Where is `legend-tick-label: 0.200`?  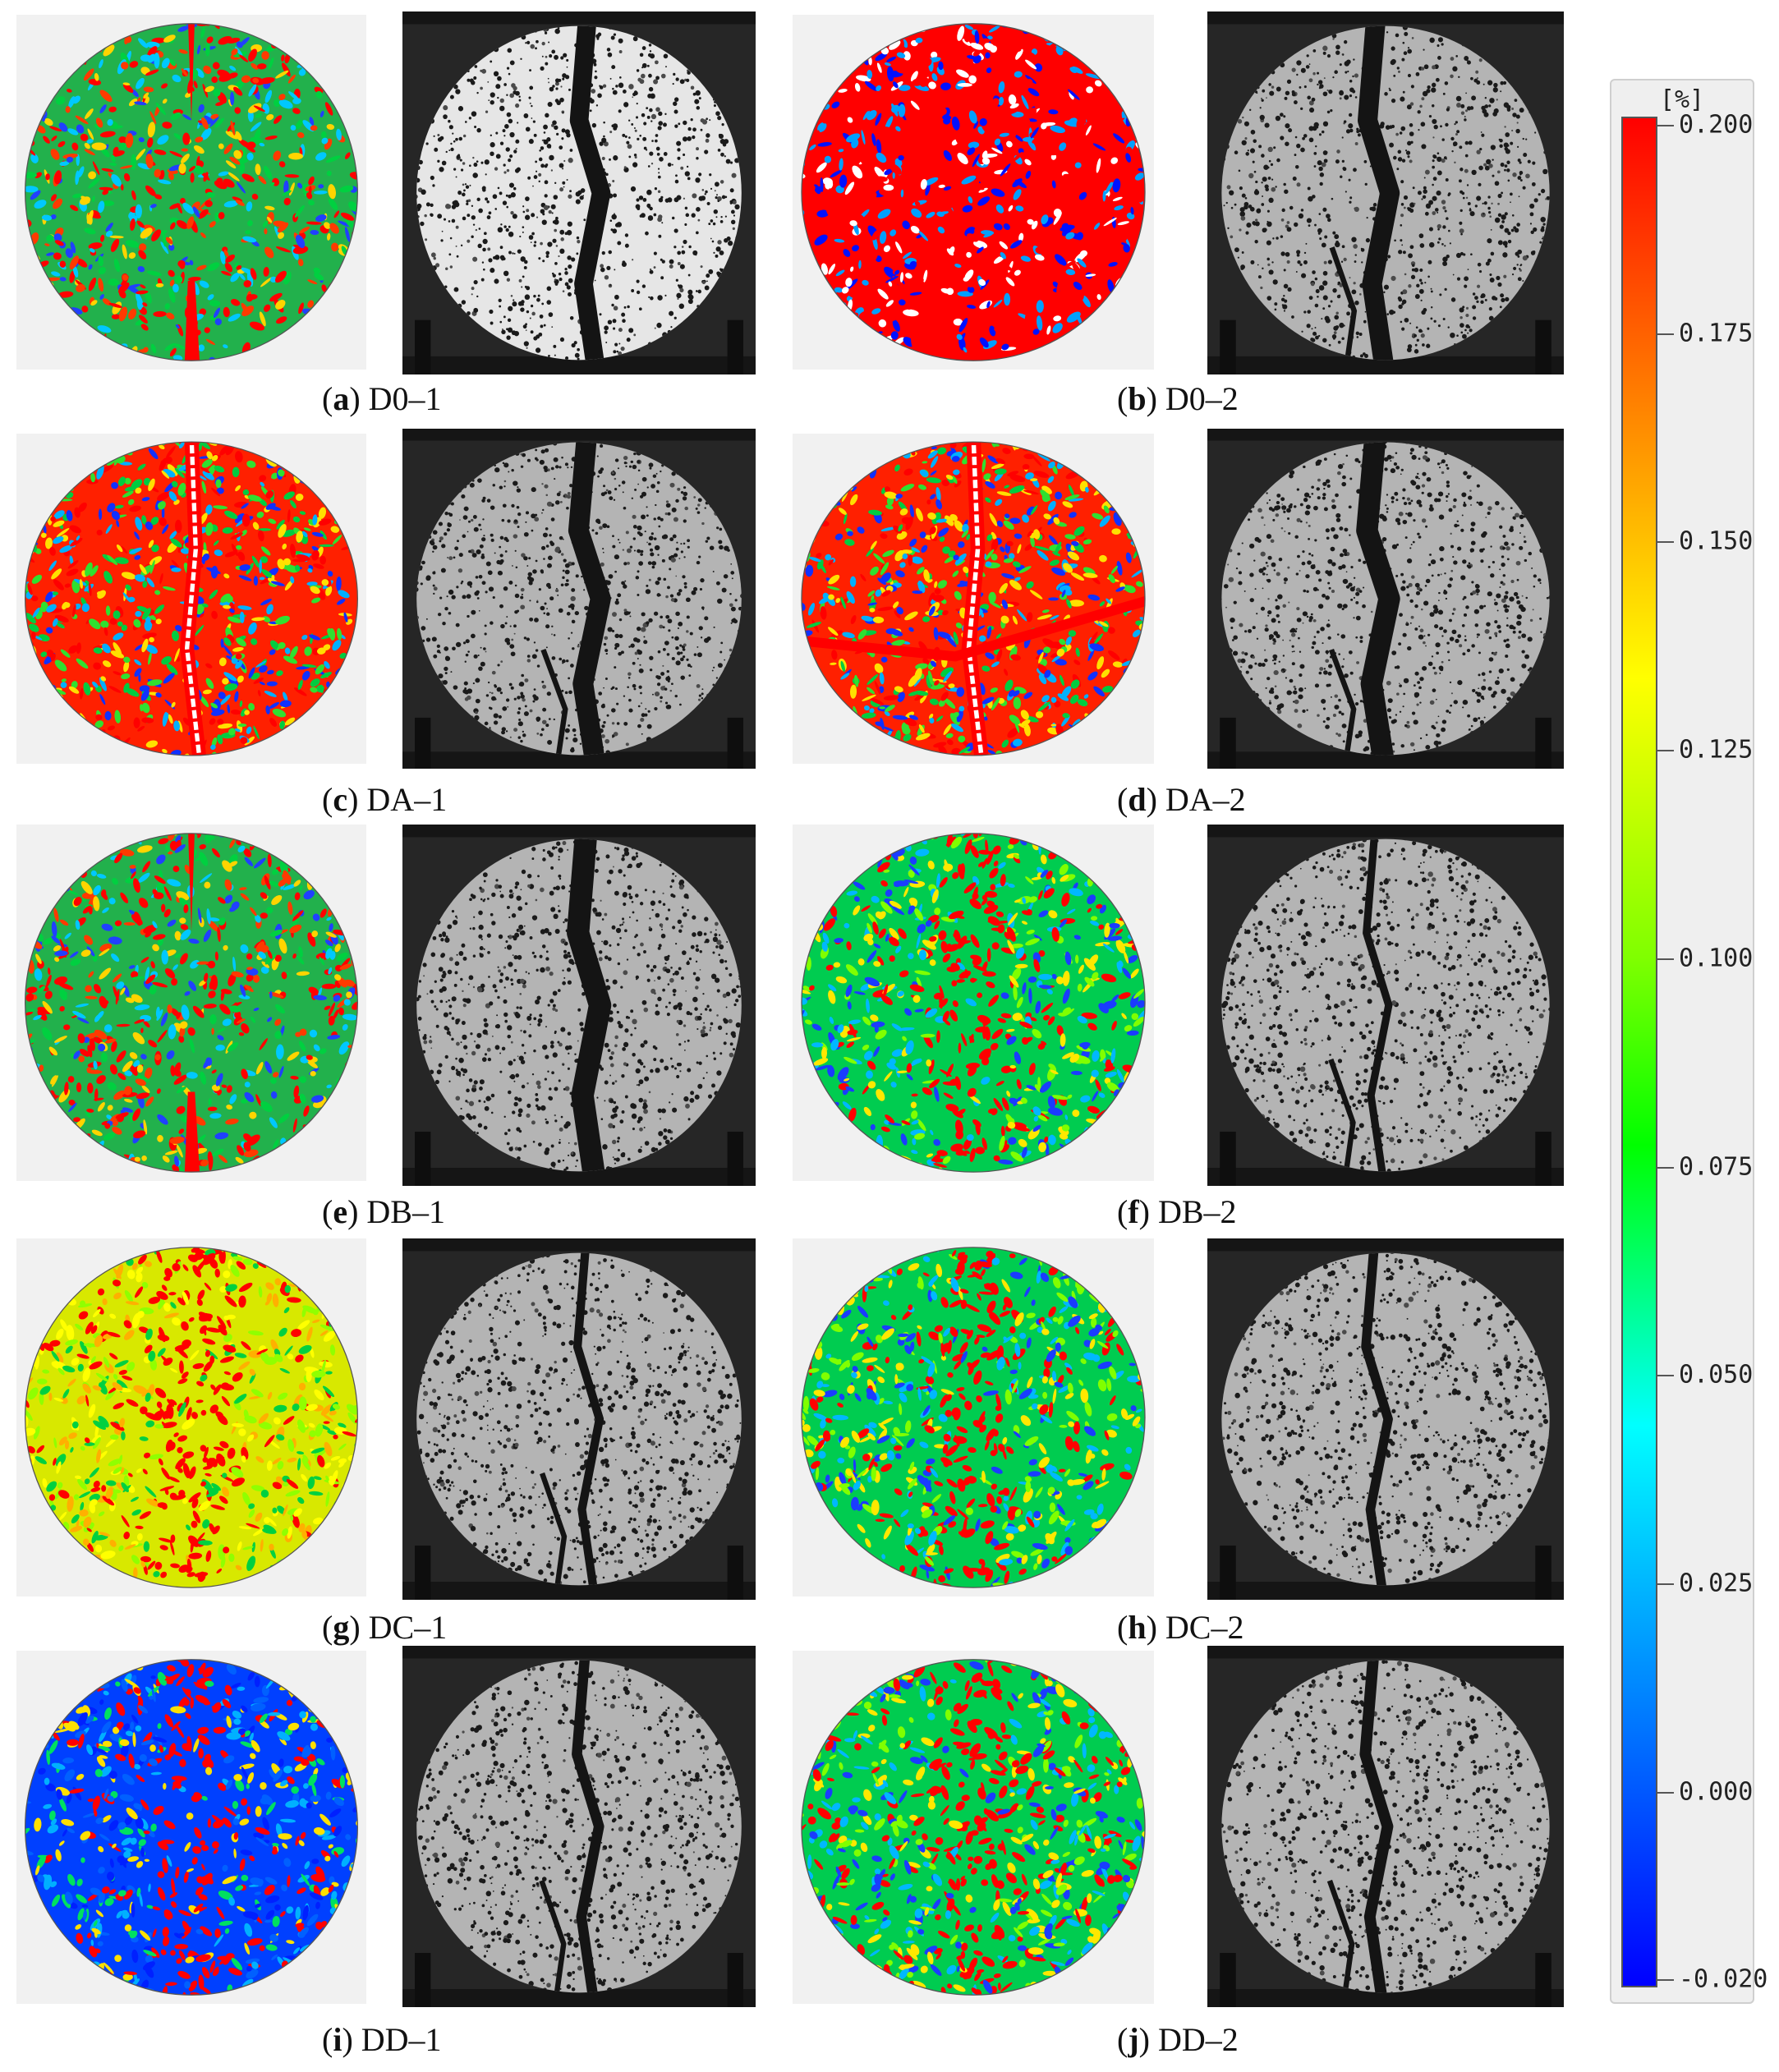
legend-tick-label: 0.200 is located at coordinates (1716, 125).